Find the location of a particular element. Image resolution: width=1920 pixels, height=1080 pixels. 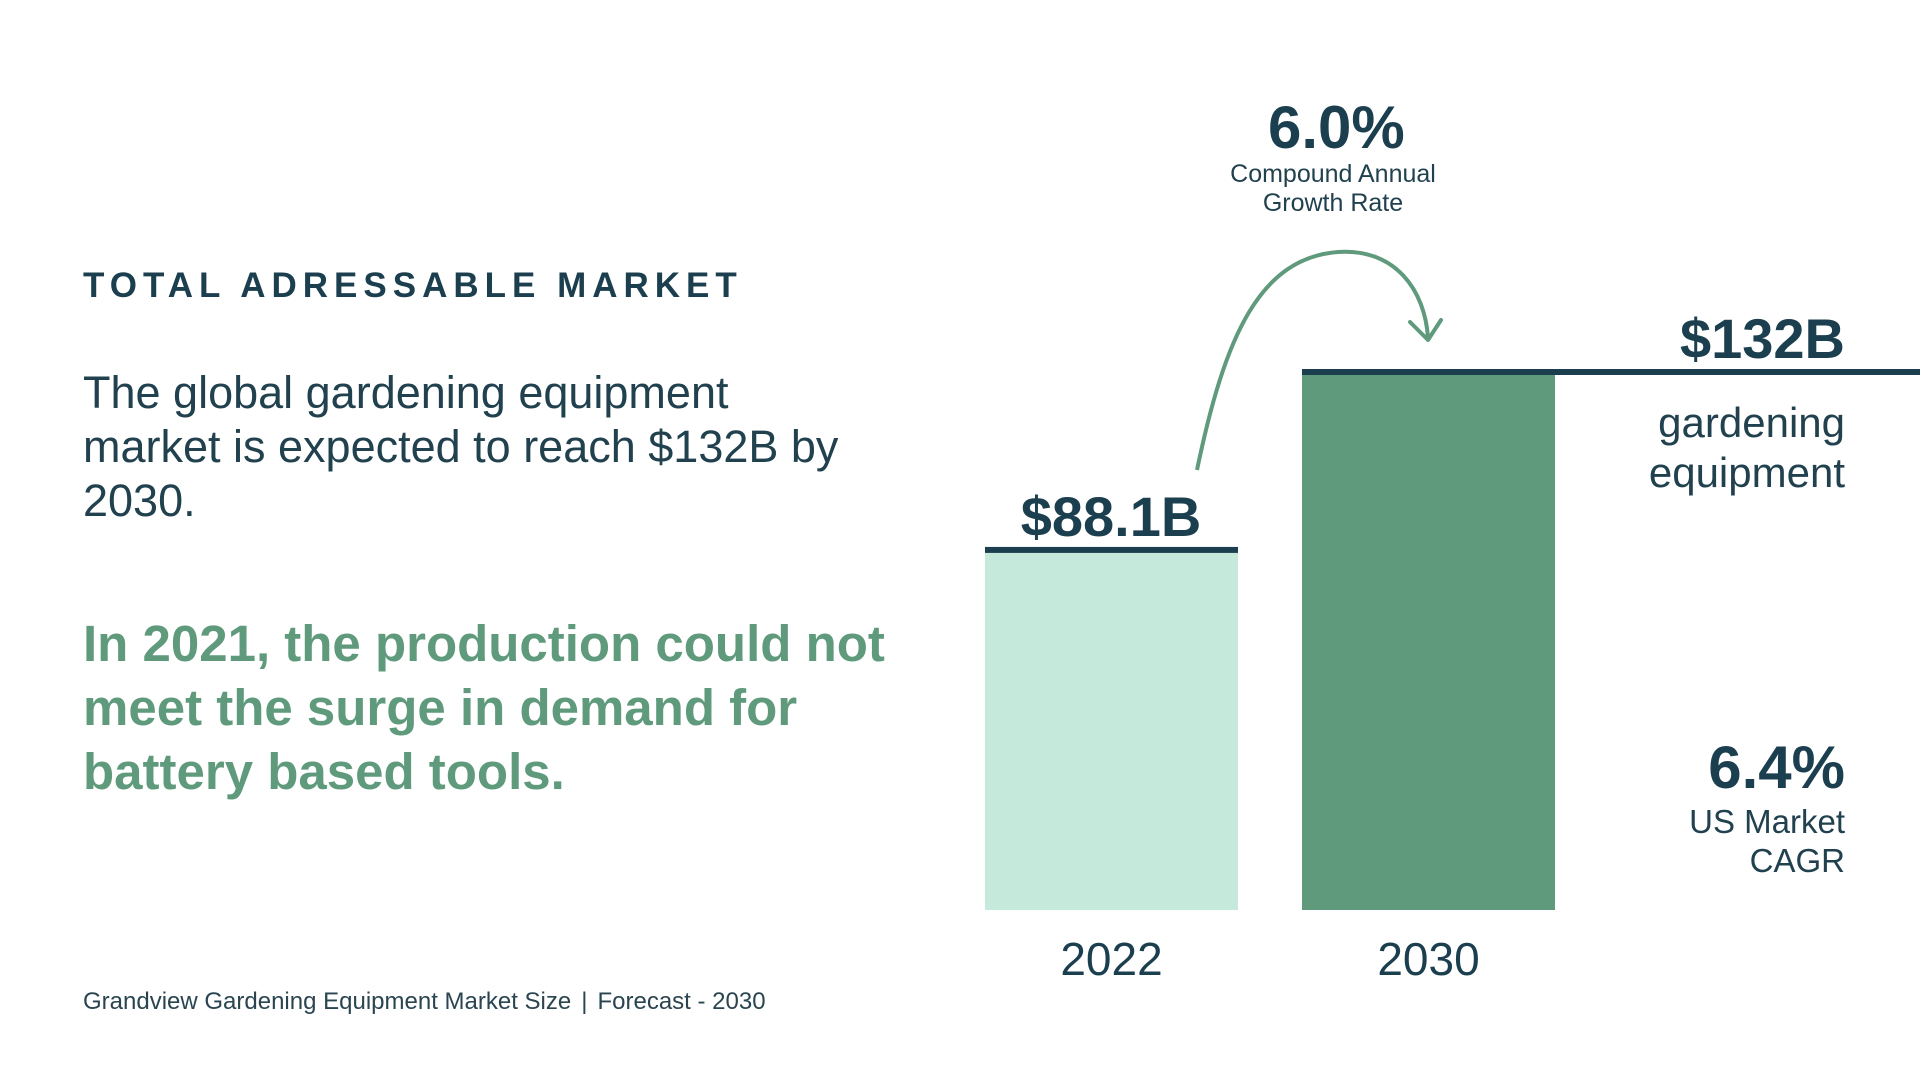

value-line-2022 is located at coordinates (1111, 549).